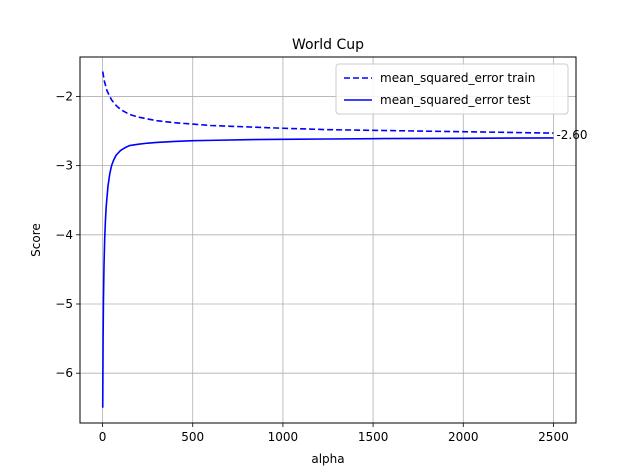 The image size is (640, 476). Describe the element at coordinates (64, 96) in the screenshot. I see `y-tick-label: −2` at that location.